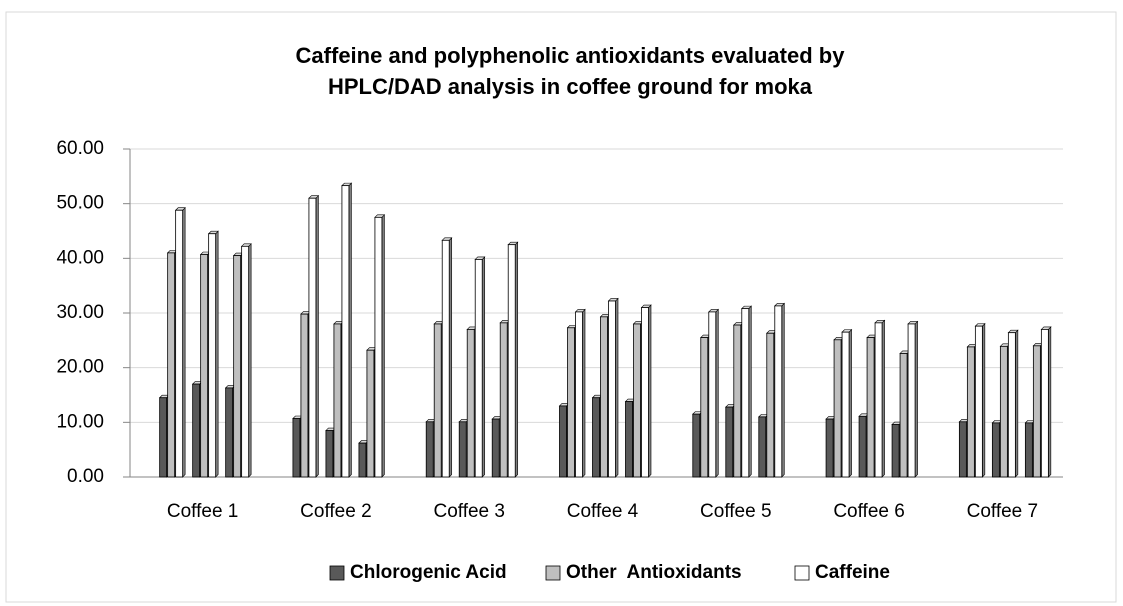  Describe the element at coordinates (80, 257) in the screenshot. I see `y-tick-label: 40.00` at that location.